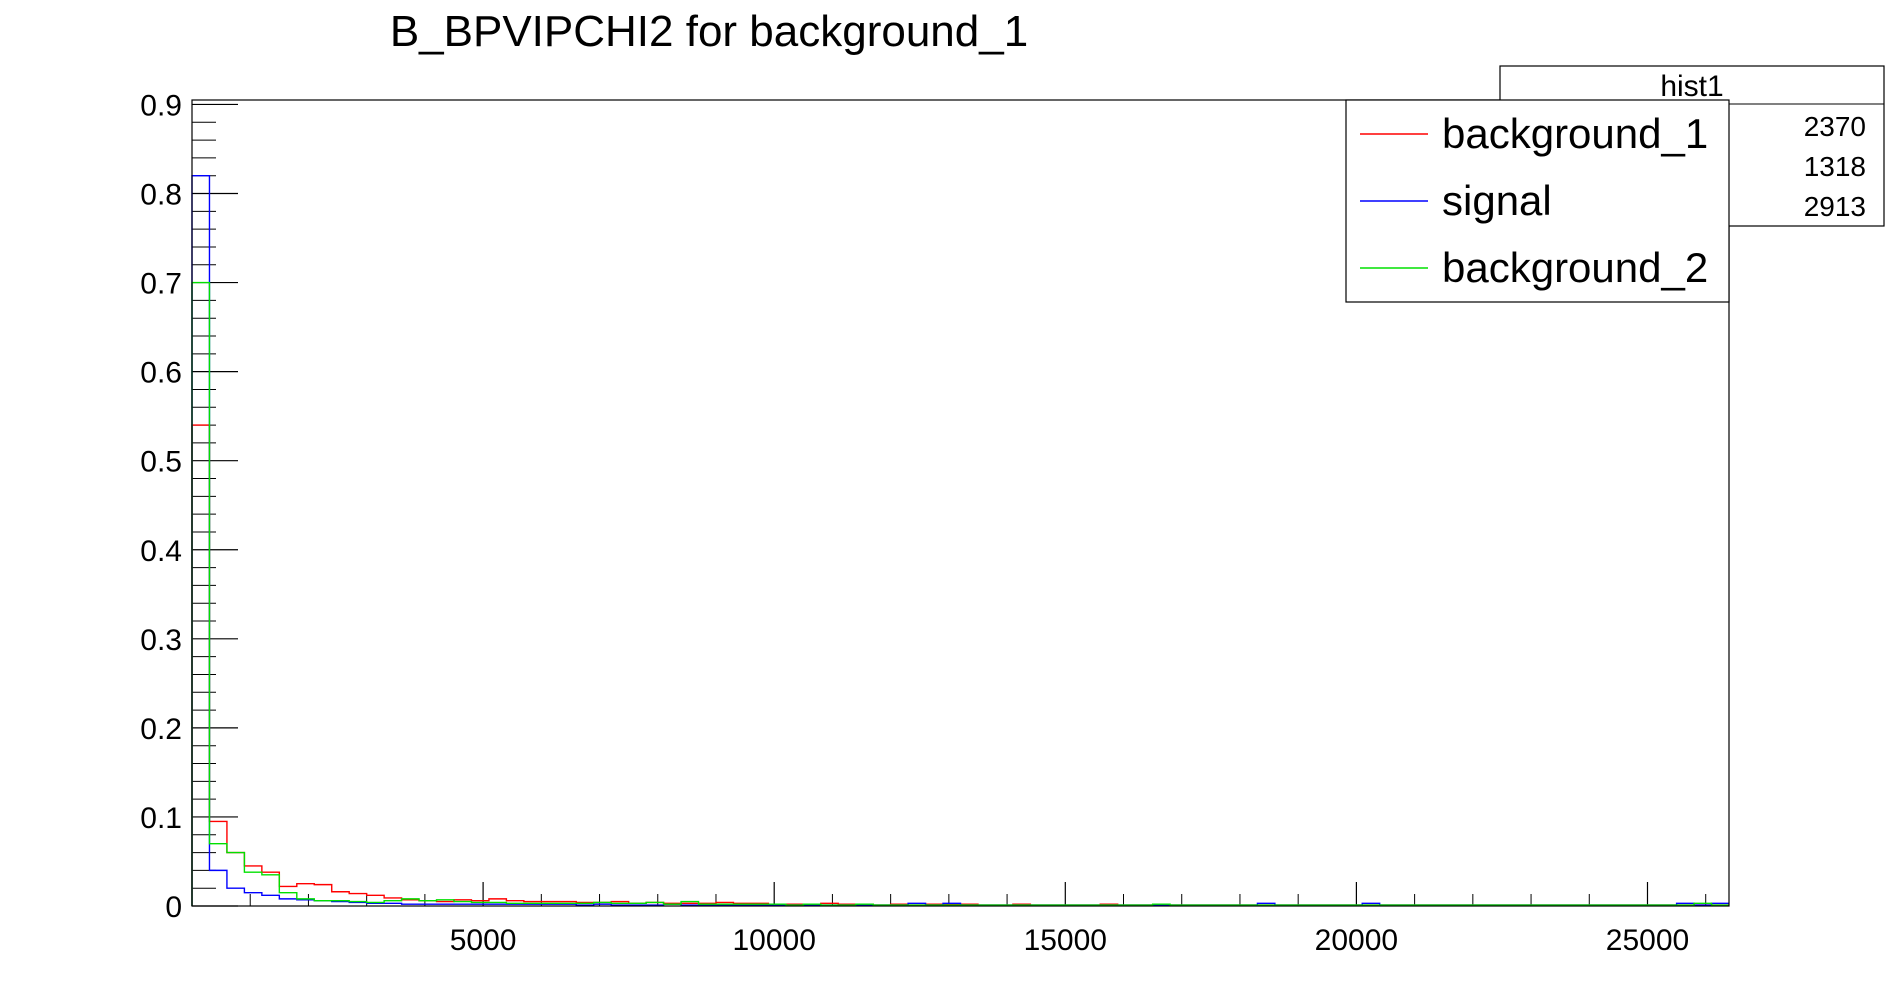  What do you see at coordinates (1647, 940) in the screenshot?
I see `x-tick-label: 25000` at bounding box center [1647, 940].